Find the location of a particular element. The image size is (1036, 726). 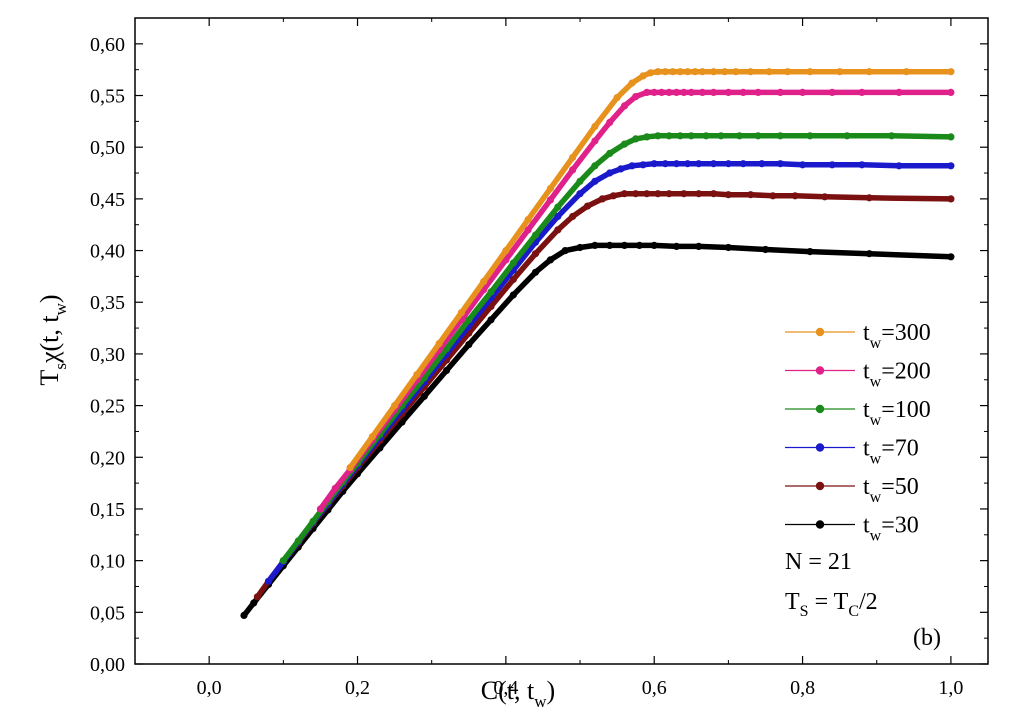

legend-label: tw=200 is located at coordinates (897, 375).